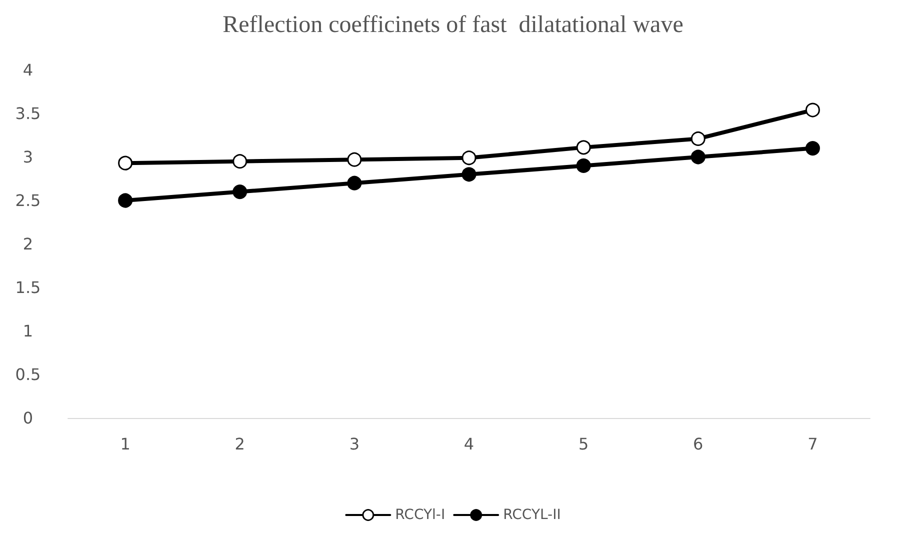  What do you see at coordinates (28, 157) in the screenshot?
I see `y-tick-label: 3` at bounding box center [28, 157].